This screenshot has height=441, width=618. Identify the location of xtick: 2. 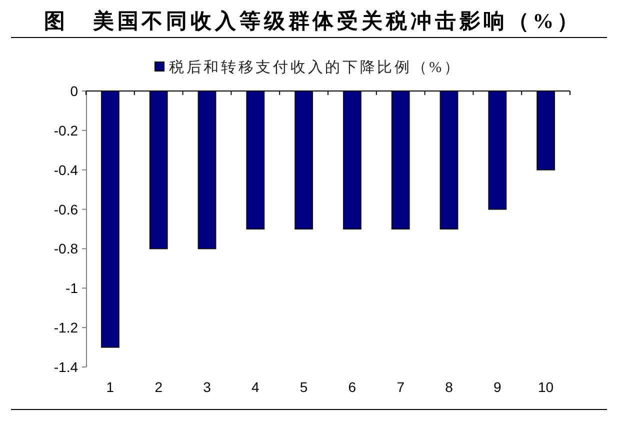
(158, 387).